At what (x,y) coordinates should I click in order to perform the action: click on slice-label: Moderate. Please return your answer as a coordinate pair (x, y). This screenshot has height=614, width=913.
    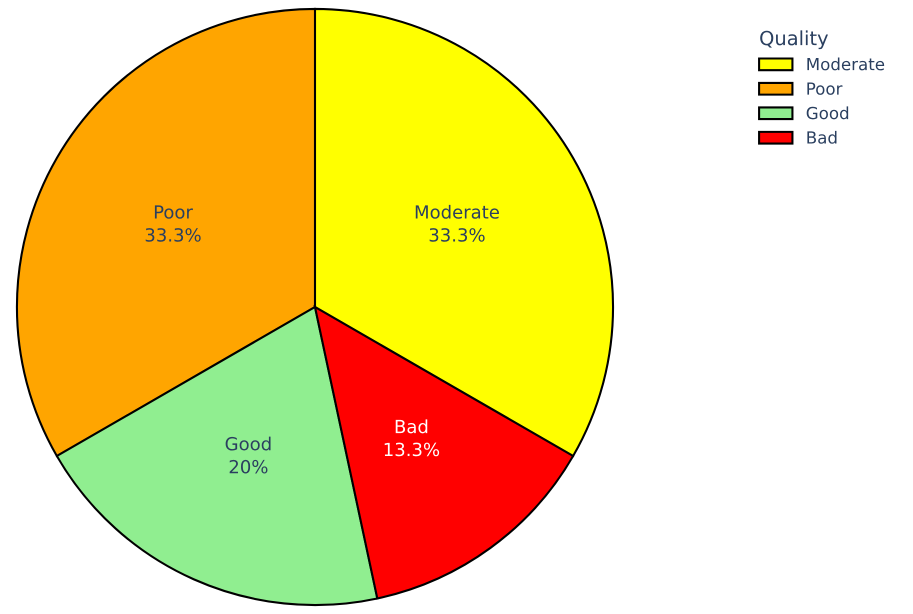
    Looking at the image, I should click on (457, 211).